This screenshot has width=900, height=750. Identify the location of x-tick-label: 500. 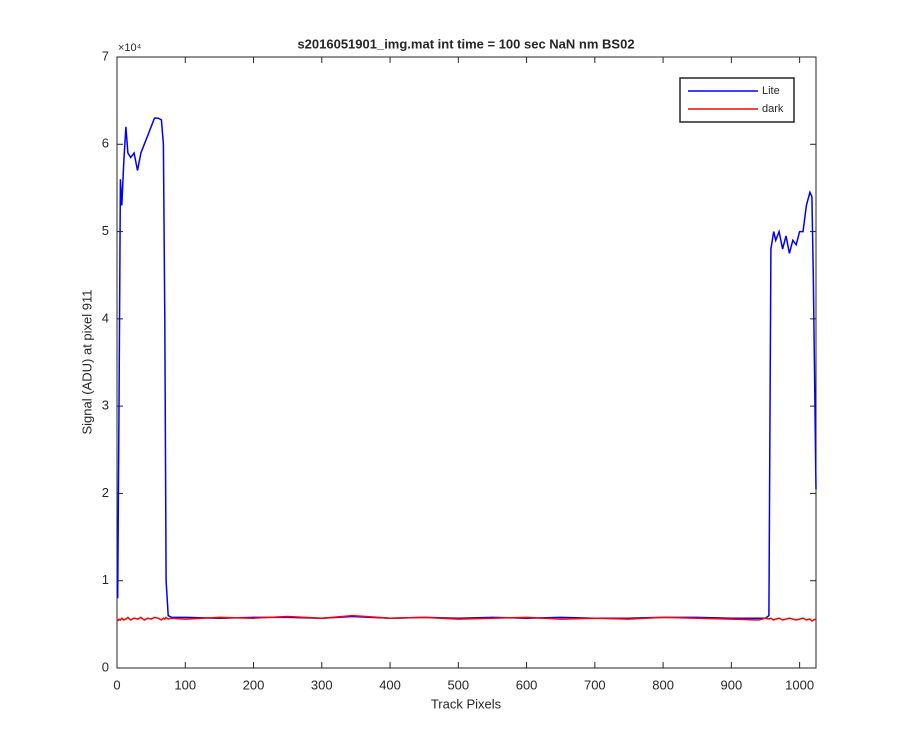
(458, 684).